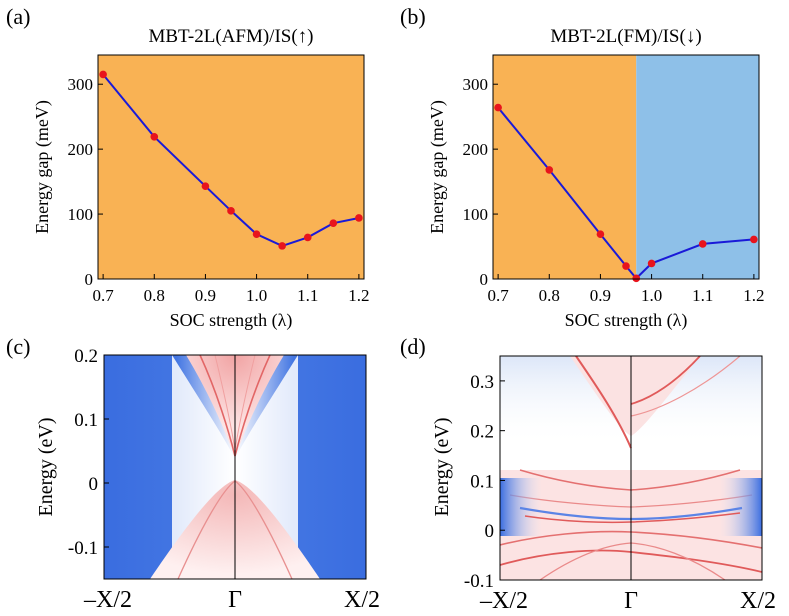 The width and height of the screenshot is (789, 616). Describe the element at coordinates (86, 356) in the screenshot. I see `panel-c-ytick-label-3: 0.2` at that location.